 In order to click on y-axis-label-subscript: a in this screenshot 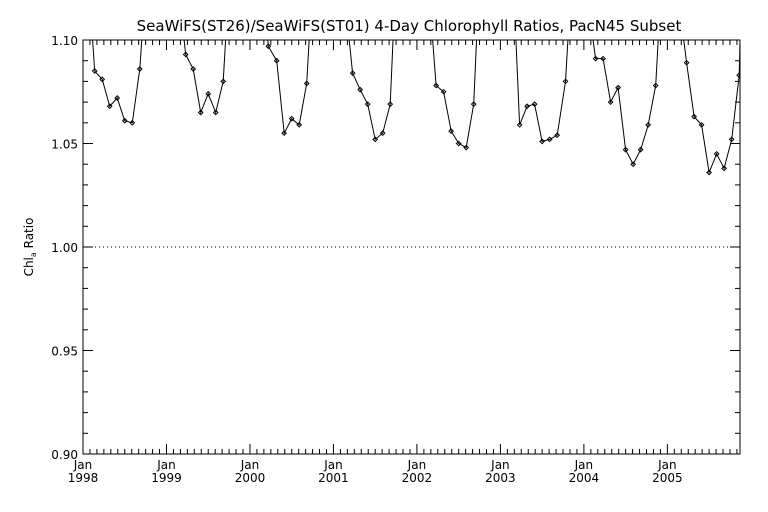, I will do `click(33, 254)`.